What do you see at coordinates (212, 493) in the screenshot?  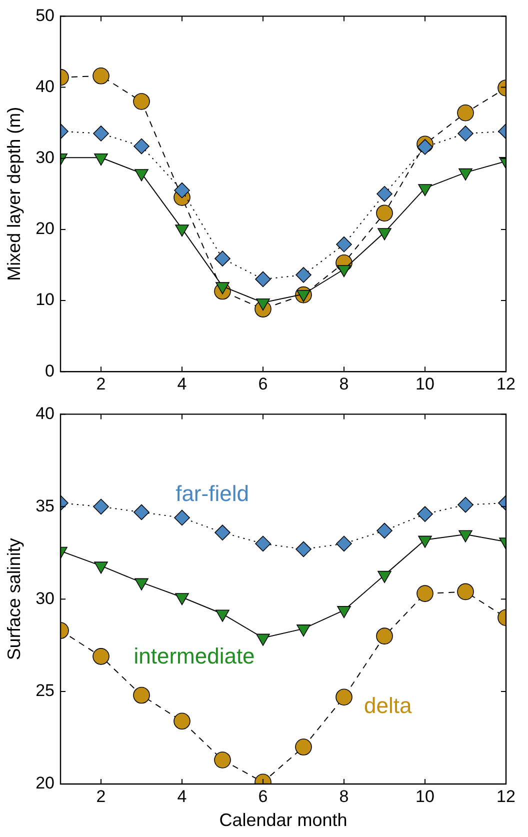 I see `series-label: far-field` at bounding box center [212, 493].